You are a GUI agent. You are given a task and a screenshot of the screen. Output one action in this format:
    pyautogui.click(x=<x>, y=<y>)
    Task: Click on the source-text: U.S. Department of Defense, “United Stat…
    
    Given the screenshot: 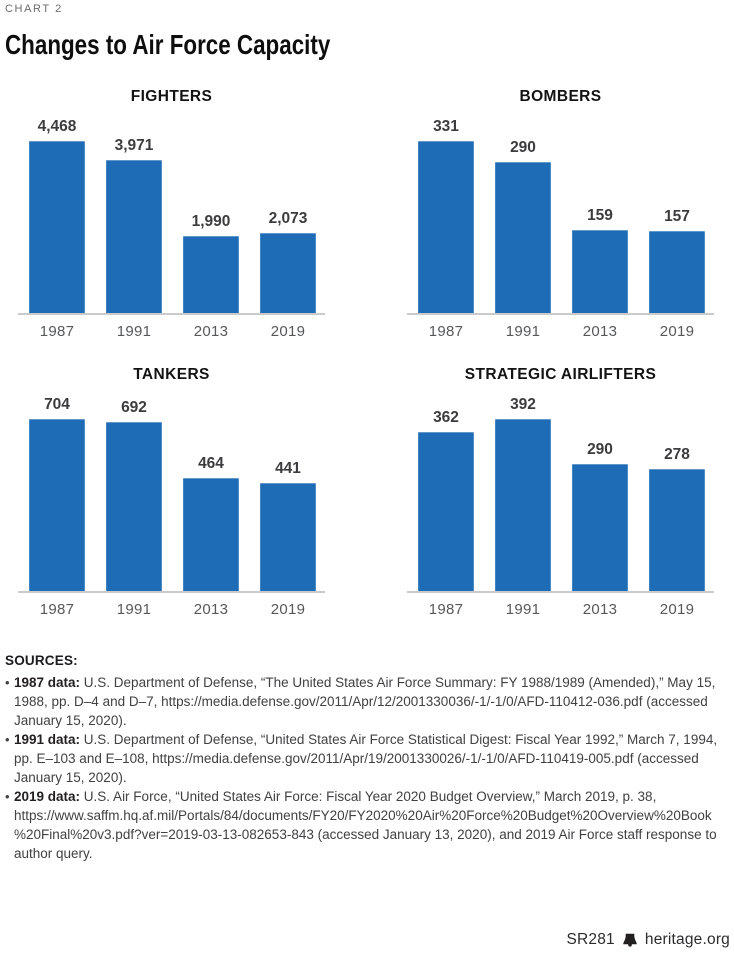 What is the action you would take?
    pyautogui.click(x=366, y=758)
    